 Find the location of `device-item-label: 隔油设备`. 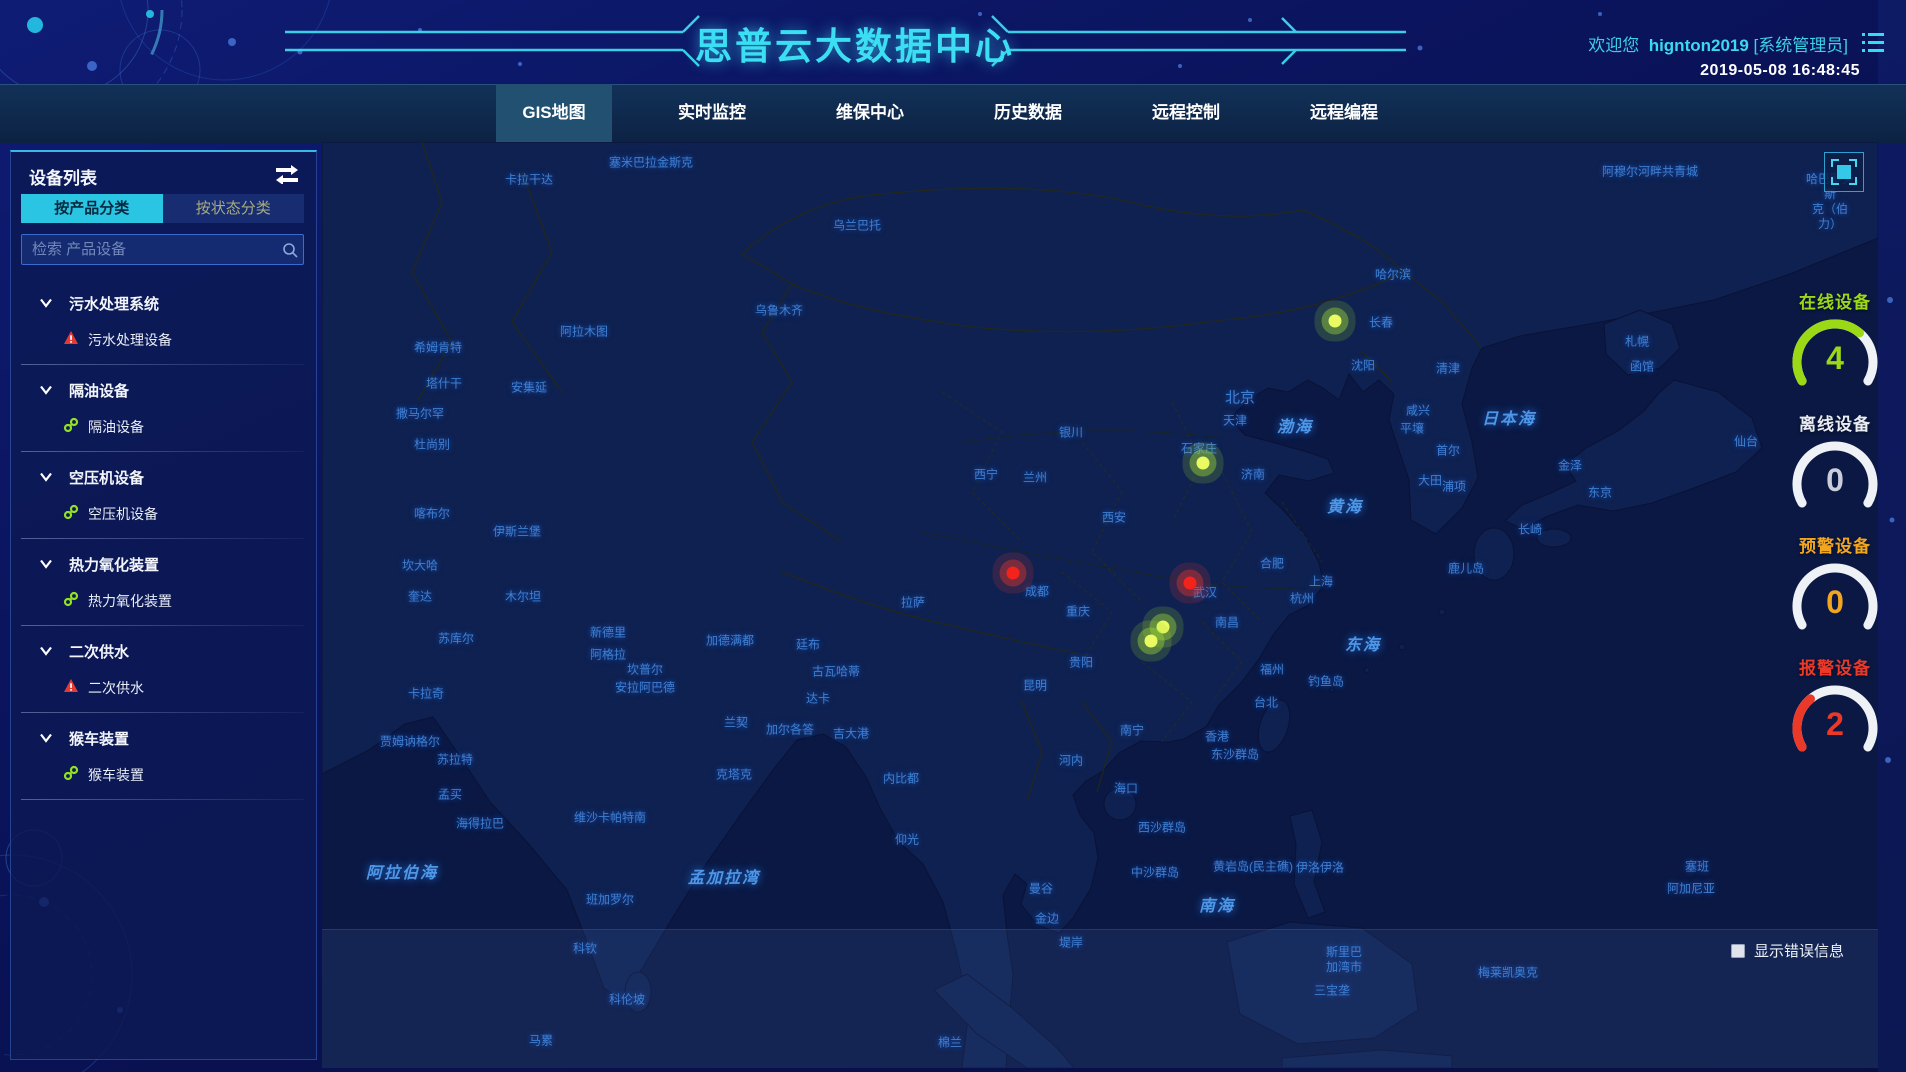

device-item-label: 隔油设备 is located at coordinates (116, 427).